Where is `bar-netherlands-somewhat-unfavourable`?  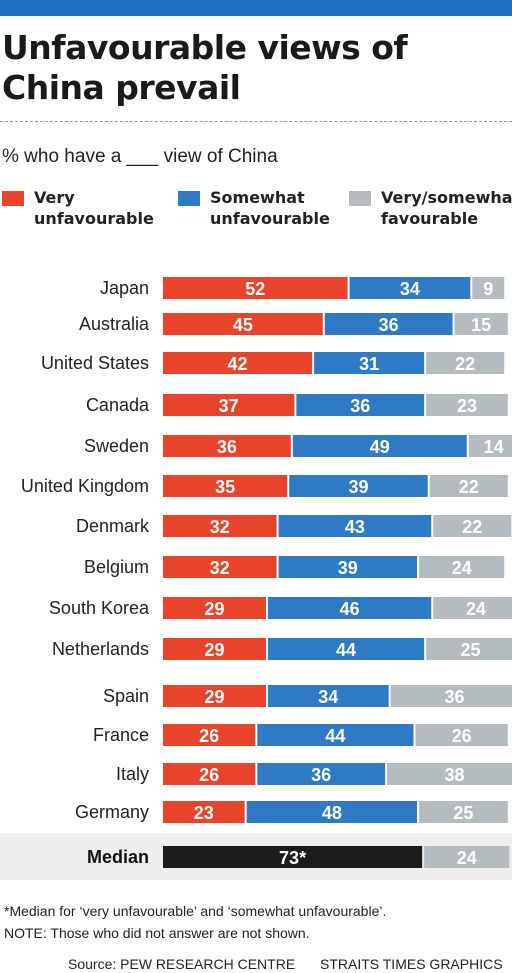
bar-netherlands-somewhat-unfavourable is located at coordinates (346, 649).